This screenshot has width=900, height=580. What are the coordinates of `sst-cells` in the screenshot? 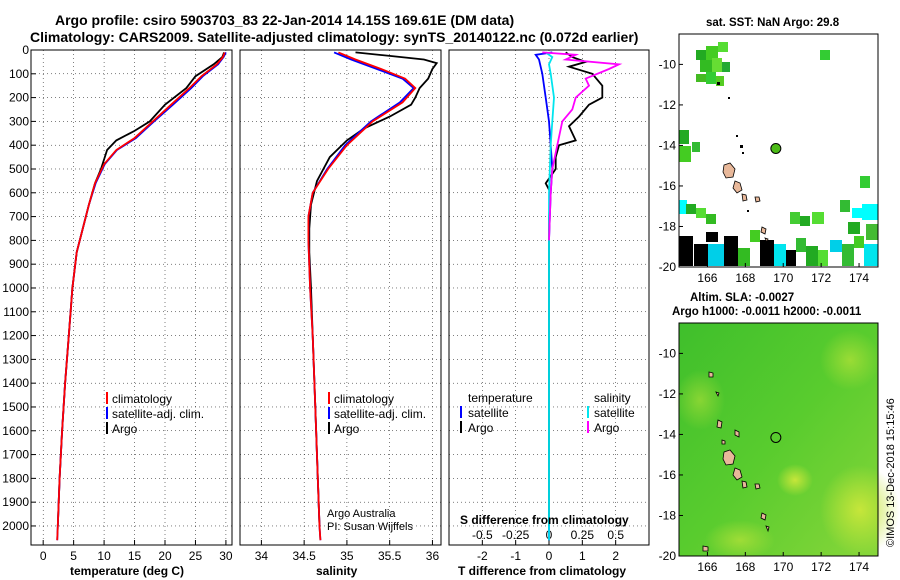 It's located at (778, 154).